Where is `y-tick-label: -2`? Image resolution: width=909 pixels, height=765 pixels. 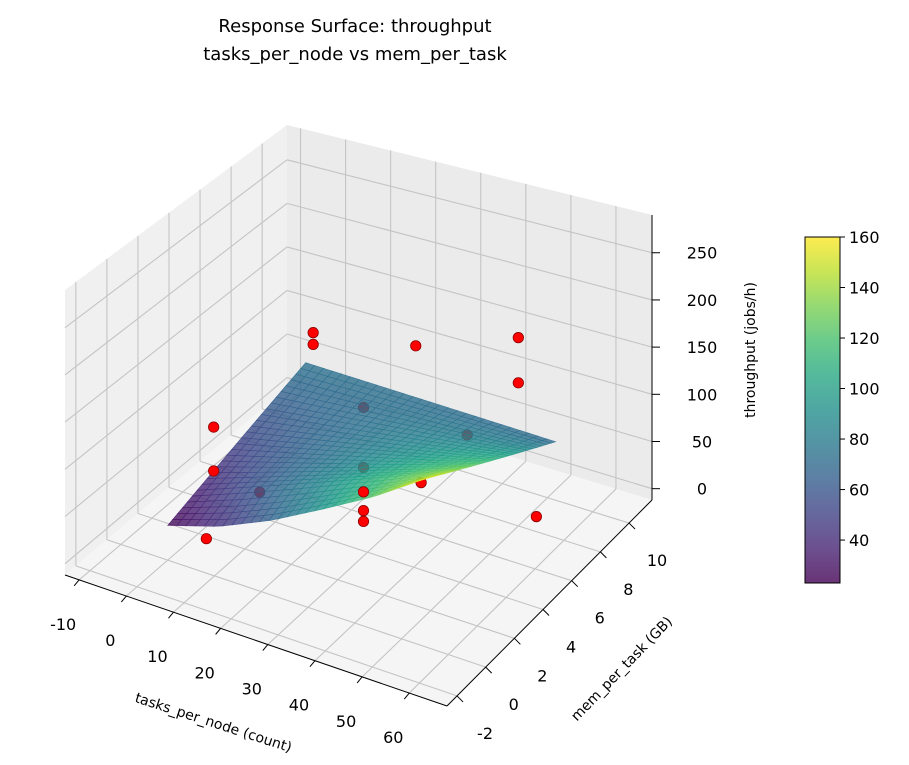 y-tick-label: -2 is located at coordinates (485, 733).